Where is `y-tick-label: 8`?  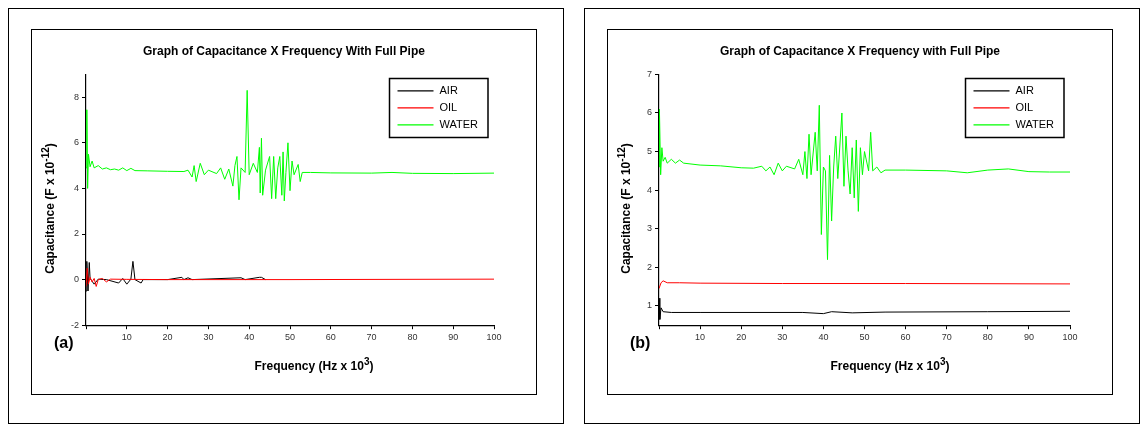 y-tick-label: 8 is located at coordinates (76, 96).